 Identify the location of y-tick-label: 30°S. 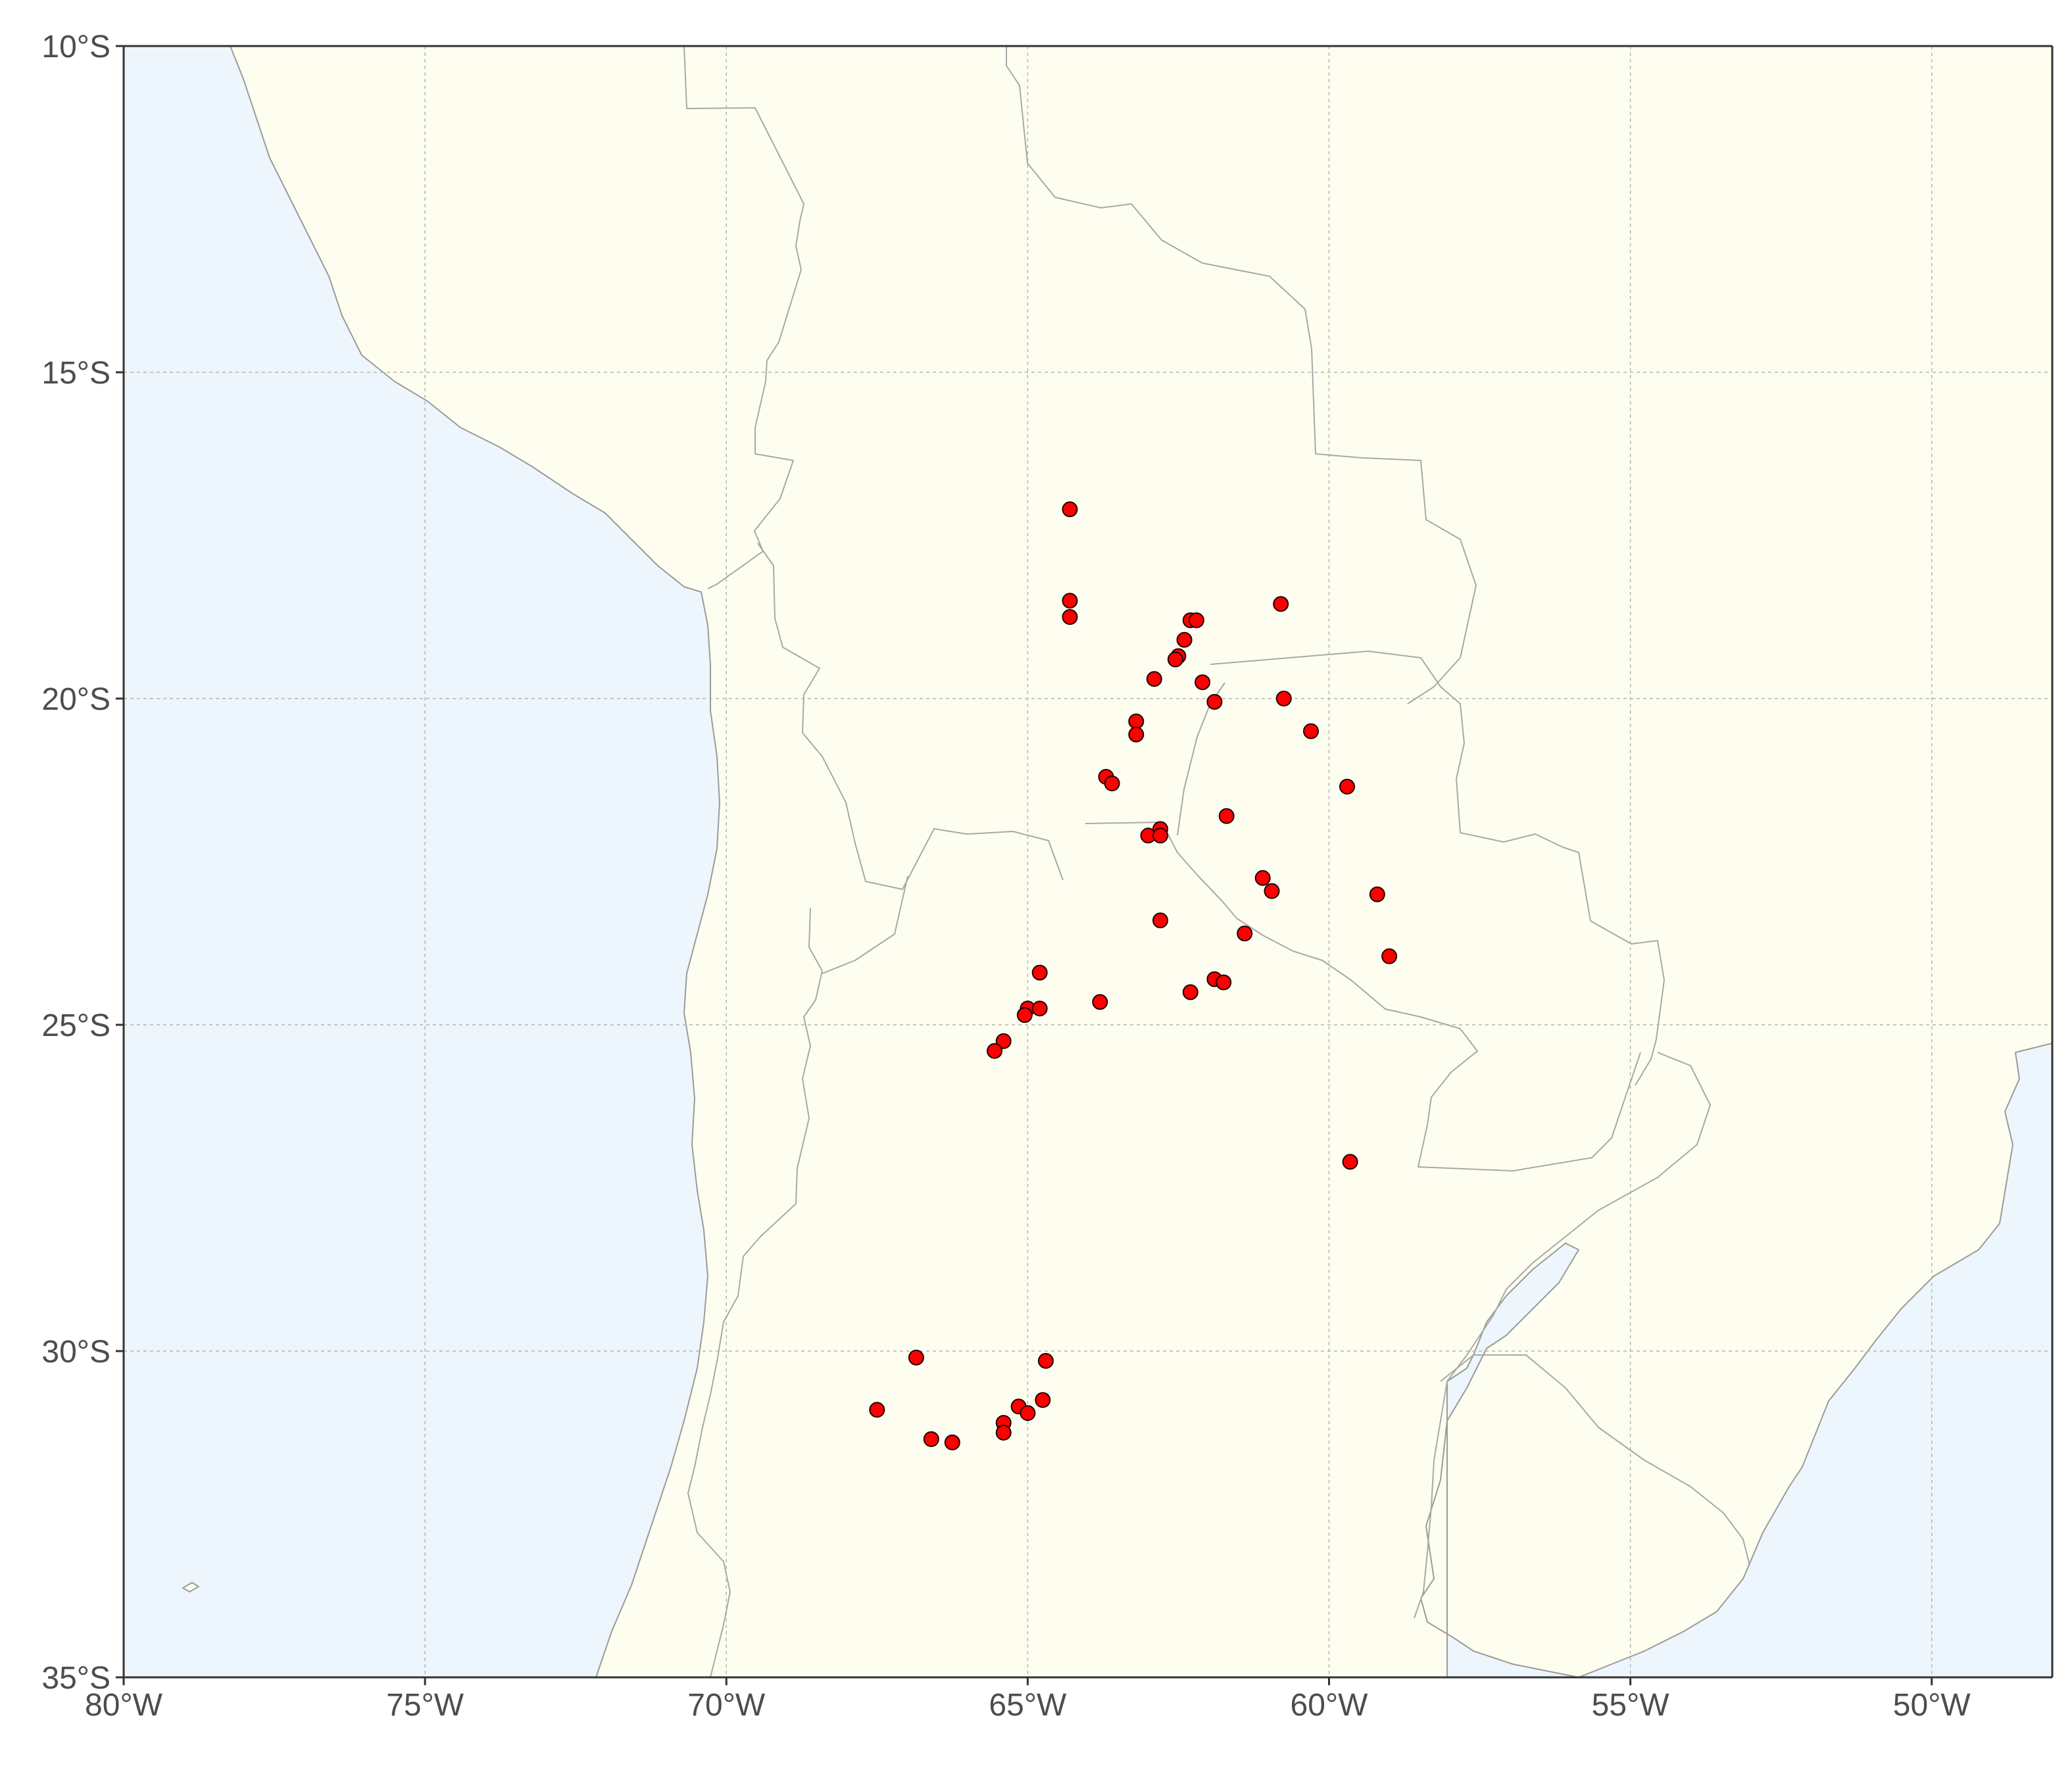
(76, 1352).